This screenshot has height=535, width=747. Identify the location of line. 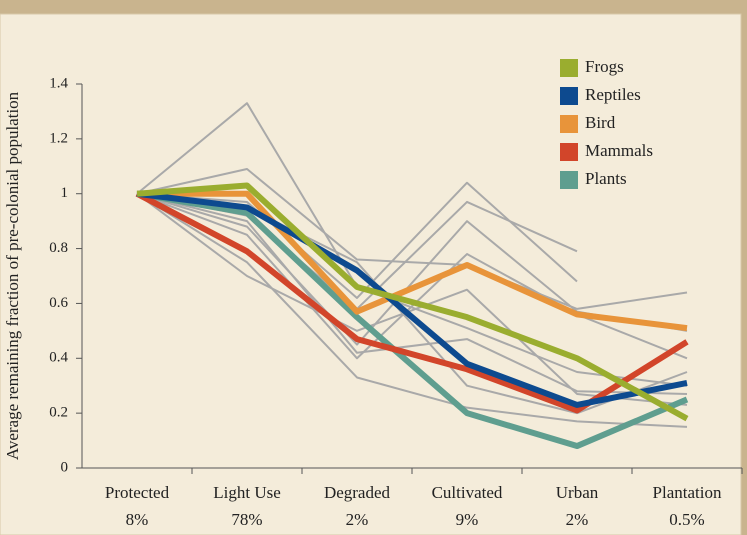
(357, 240).